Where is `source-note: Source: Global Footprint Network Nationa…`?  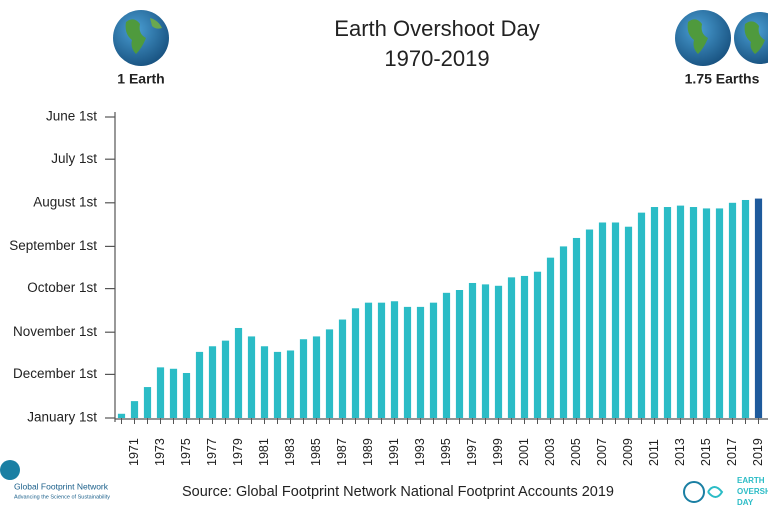
source-note: Source: Global Footprint Network Nationa… is located at coordinates (398, 492).